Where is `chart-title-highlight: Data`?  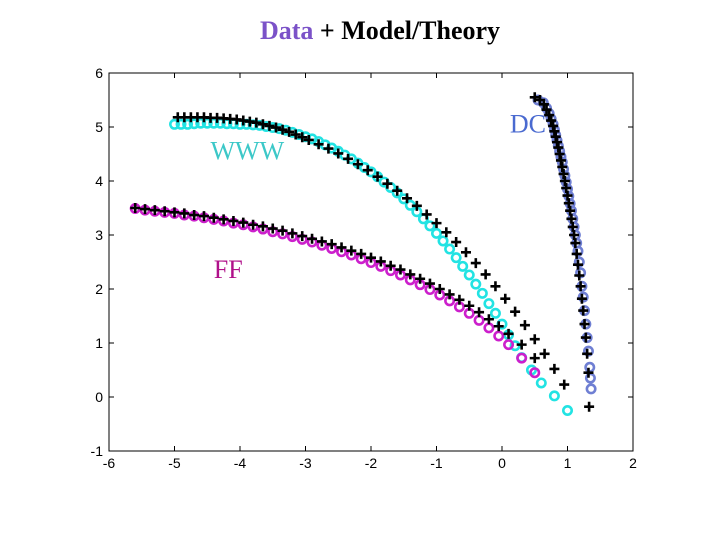 chart-title-highlight: Data is located at coordinates (286, 30).